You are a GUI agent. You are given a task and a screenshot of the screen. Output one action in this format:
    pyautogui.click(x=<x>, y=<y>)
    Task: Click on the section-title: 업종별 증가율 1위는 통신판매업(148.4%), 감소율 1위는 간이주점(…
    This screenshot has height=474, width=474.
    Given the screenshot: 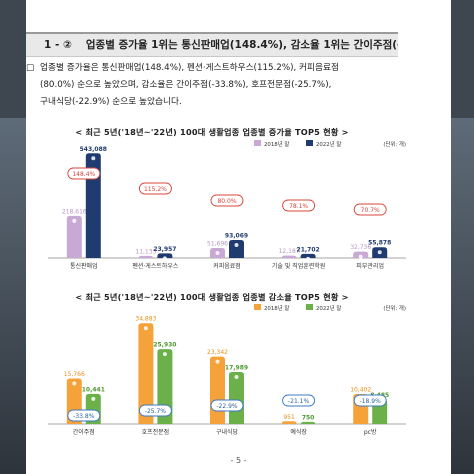 What is the action you would take?
    pyautogui.click(x=241, y=45)
    